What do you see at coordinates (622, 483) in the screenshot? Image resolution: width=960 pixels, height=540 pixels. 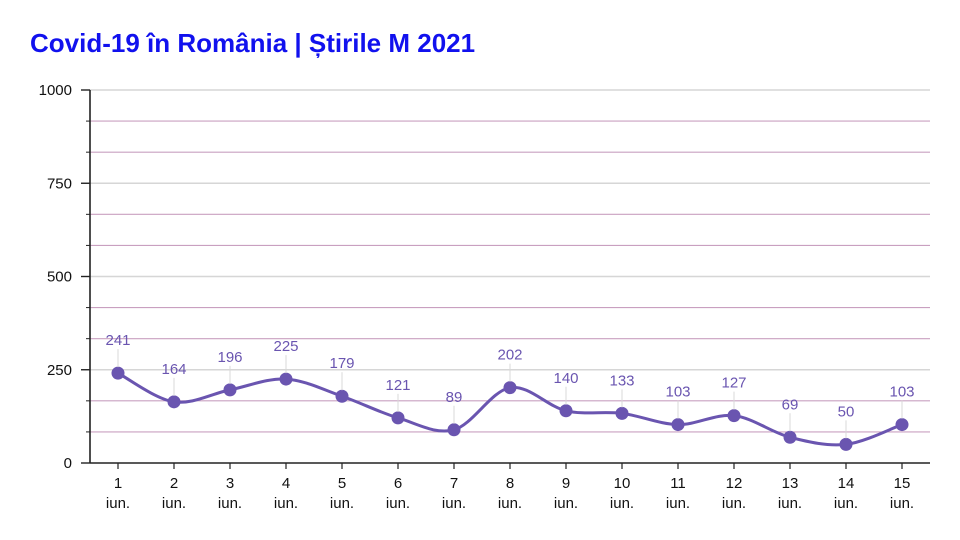 I see `x-tick-label-day: 10` at bounding box center [622, 483].